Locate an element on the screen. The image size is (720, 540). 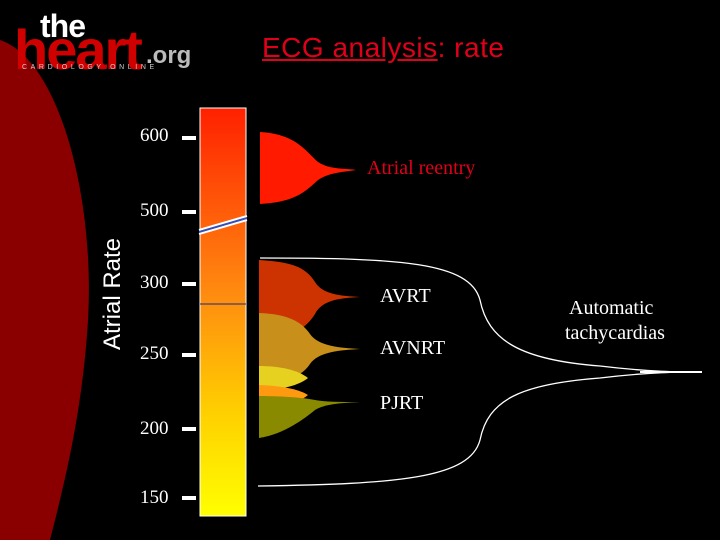
axis-break-marks is located at coordinates (223, 225).